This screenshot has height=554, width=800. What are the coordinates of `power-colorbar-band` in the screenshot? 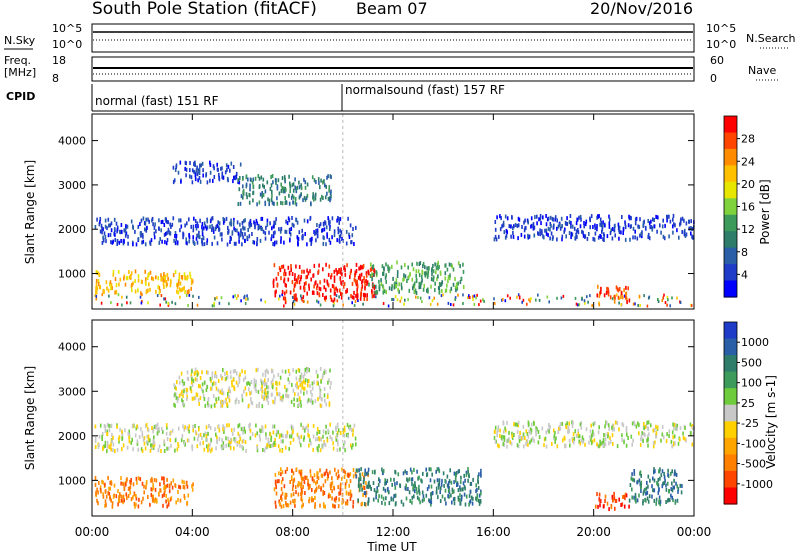 It's located at (730, 207).